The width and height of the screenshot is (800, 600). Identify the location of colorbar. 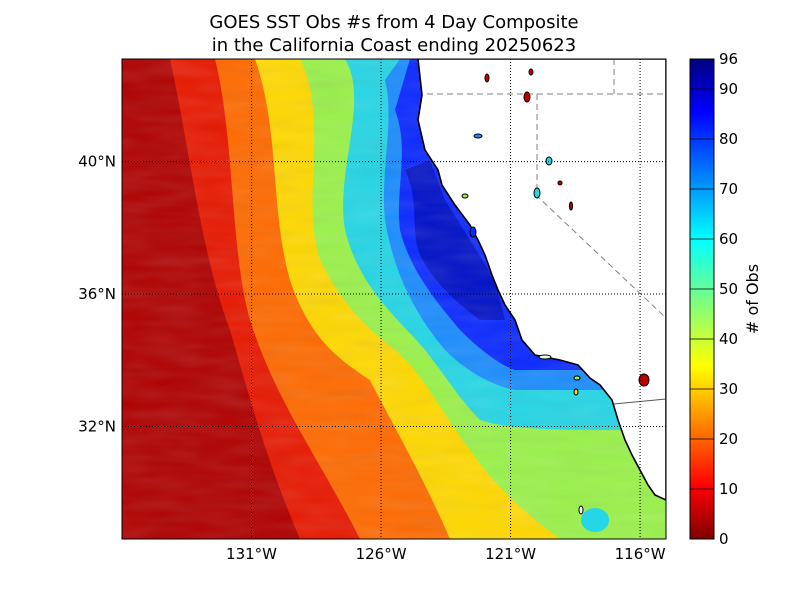
(702, 299).